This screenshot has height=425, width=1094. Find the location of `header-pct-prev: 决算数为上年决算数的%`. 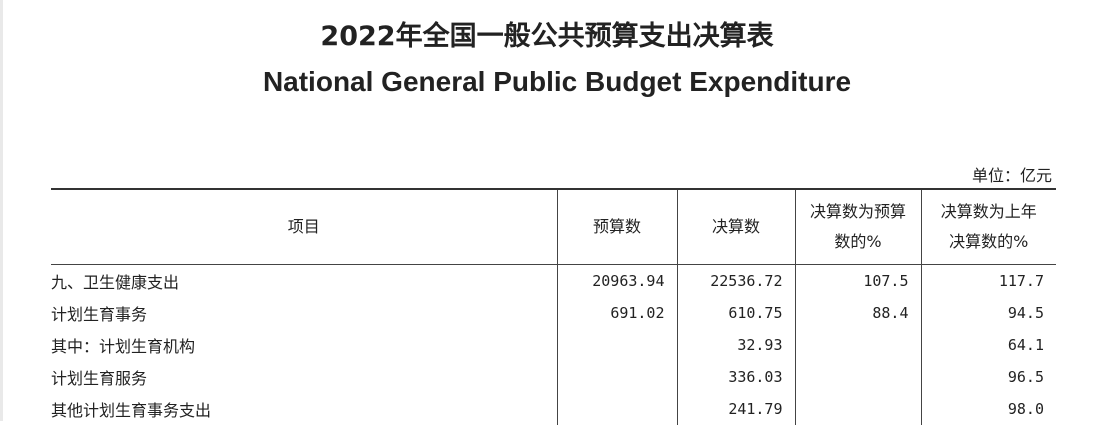

header-pct-prev: 决算数为上年决算数的% is located at coordinates (988, 226).